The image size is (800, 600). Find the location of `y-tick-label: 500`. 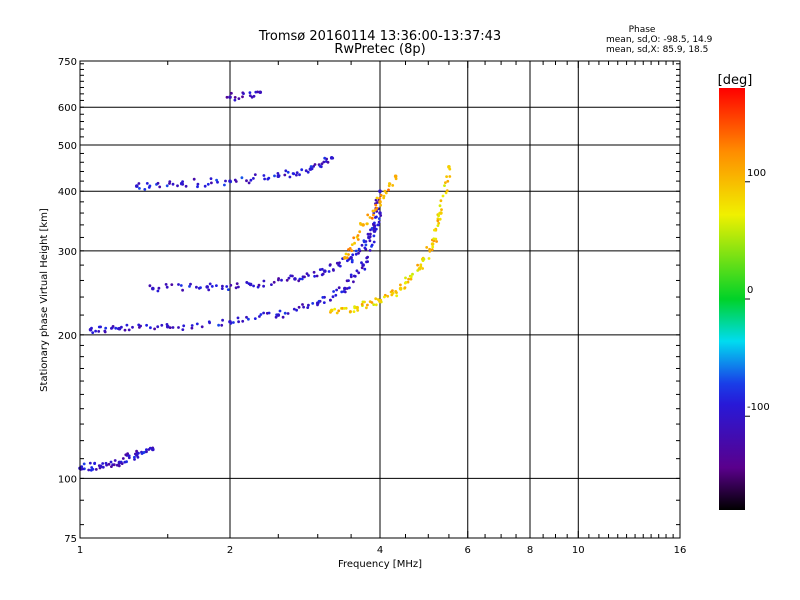

y-tick-label: 500 is located at coordinates (67, 146).